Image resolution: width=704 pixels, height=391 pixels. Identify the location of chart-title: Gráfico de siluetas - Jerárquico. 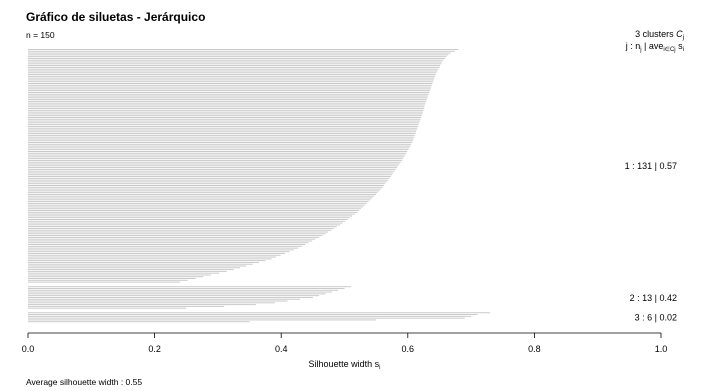
(116, 17).